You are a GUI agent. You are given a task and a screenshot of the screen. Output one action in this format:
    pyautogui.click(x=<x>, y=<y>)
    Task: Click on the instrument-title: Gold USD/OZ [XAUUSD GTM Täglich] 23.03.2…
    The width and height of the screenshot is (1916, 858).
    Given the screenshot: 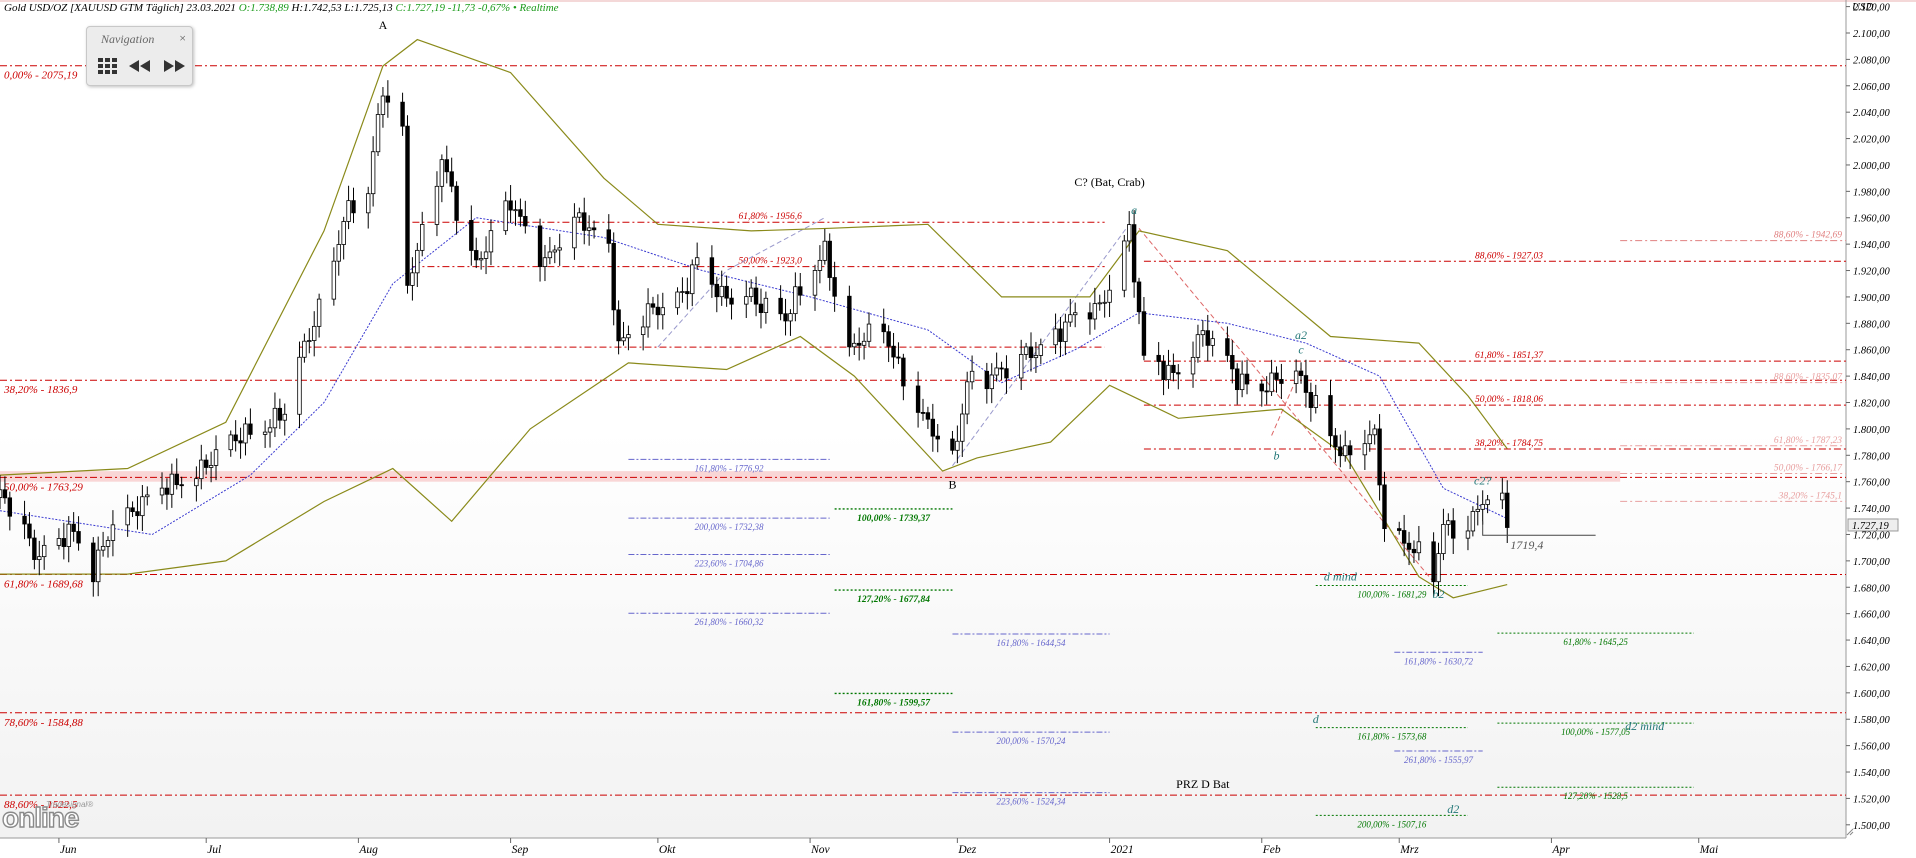 What is the action you would take?
    pyautogui.click(x=120, y=8)
    